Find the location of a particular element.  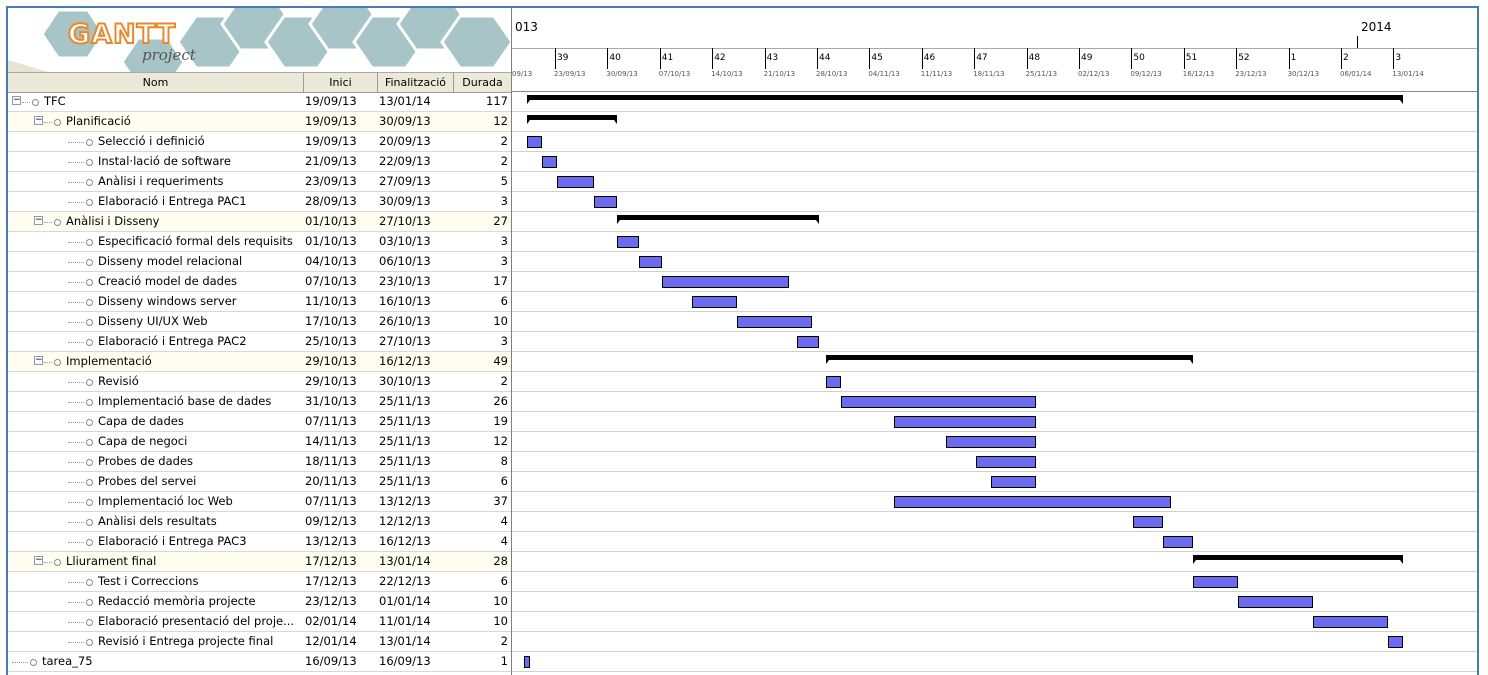

task-row: Implementació loc Web 07/11/13 13/12/13 37 is located at coordinates (259, 502).